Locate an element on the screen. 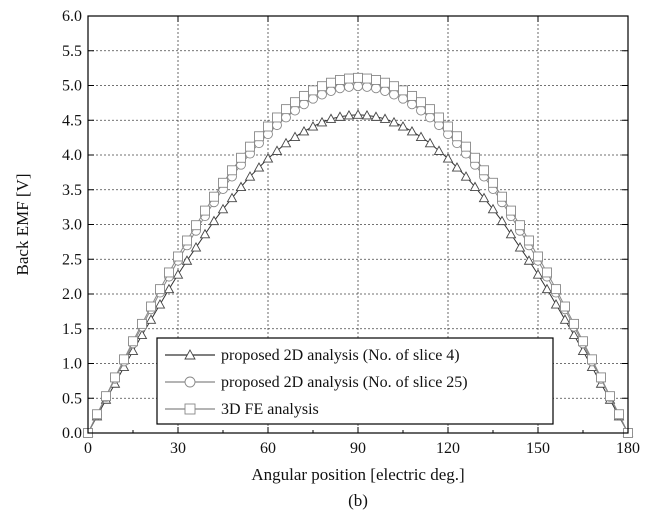 This screenshot has width=668, height=523. legend-box is located at coordinates (355, 381).